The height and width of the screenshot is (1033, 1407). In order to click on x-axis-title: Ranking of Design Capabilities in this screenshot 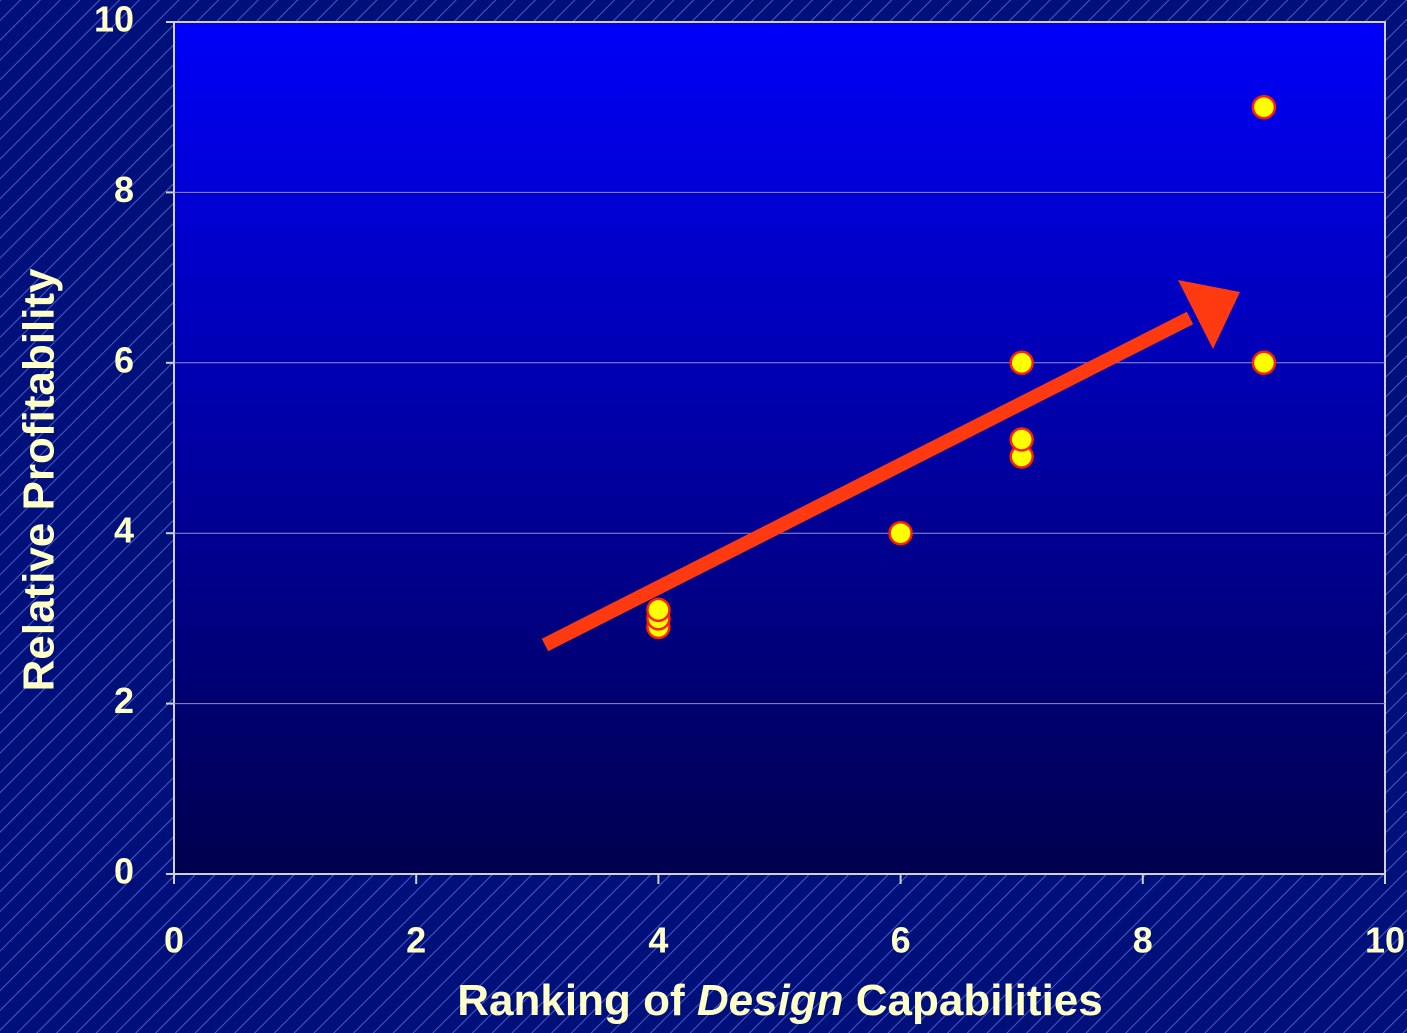, I will do `click(779, 1000)`.